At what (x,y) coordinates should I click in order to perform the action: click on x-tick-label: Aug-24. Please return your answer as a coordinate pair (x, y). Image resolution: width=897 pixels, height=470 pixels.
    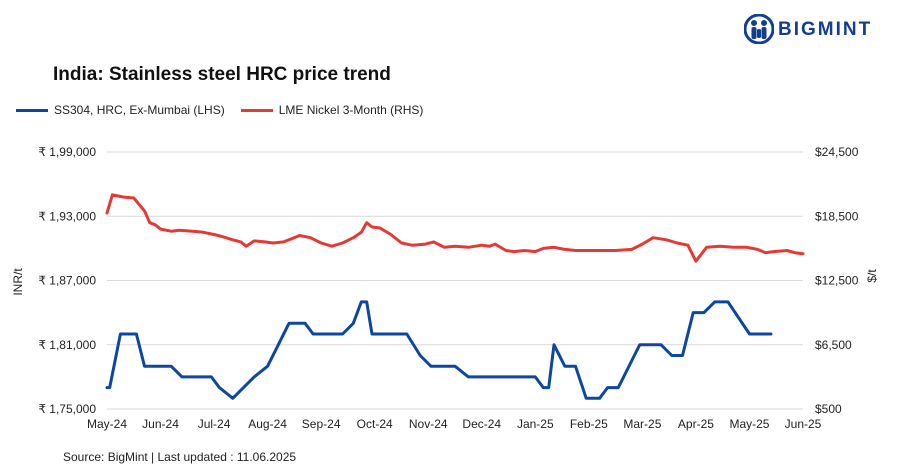
    Looking at the image, I should click on (267, 424).